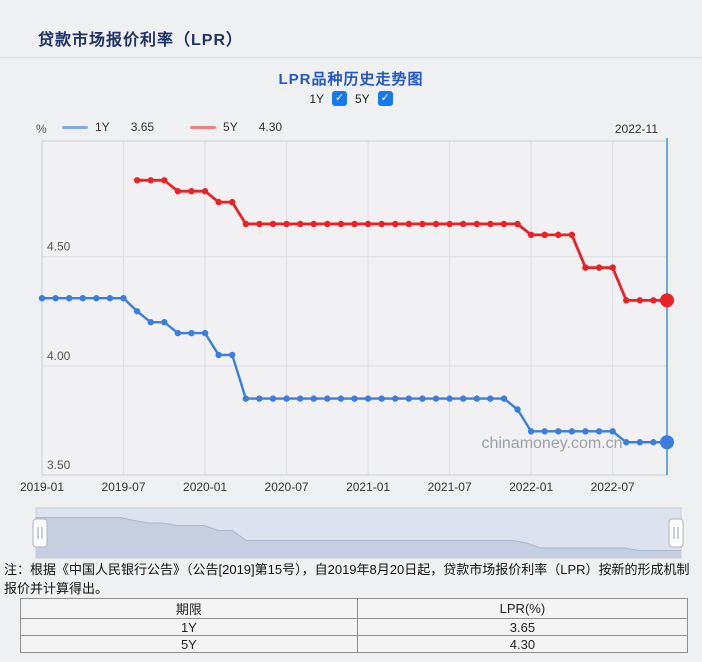 The height and width of the screenshot is (662, 702). I want to click on table-row: 5Y 4.30, so click(354, 644).